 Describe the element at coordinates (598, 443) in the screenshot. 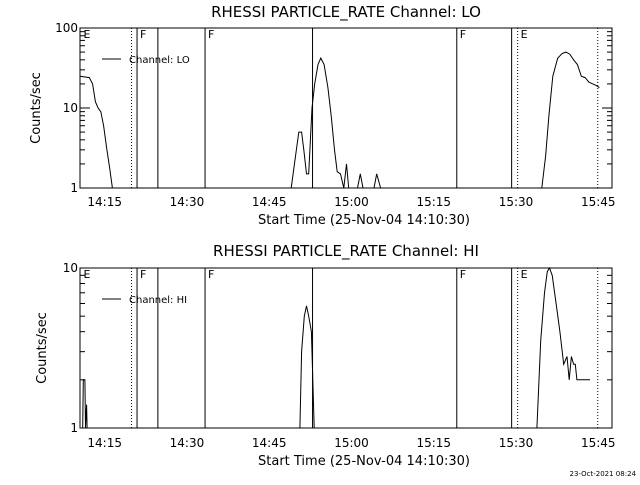

I see `x-tick-label-hi: 15:45` at that location.